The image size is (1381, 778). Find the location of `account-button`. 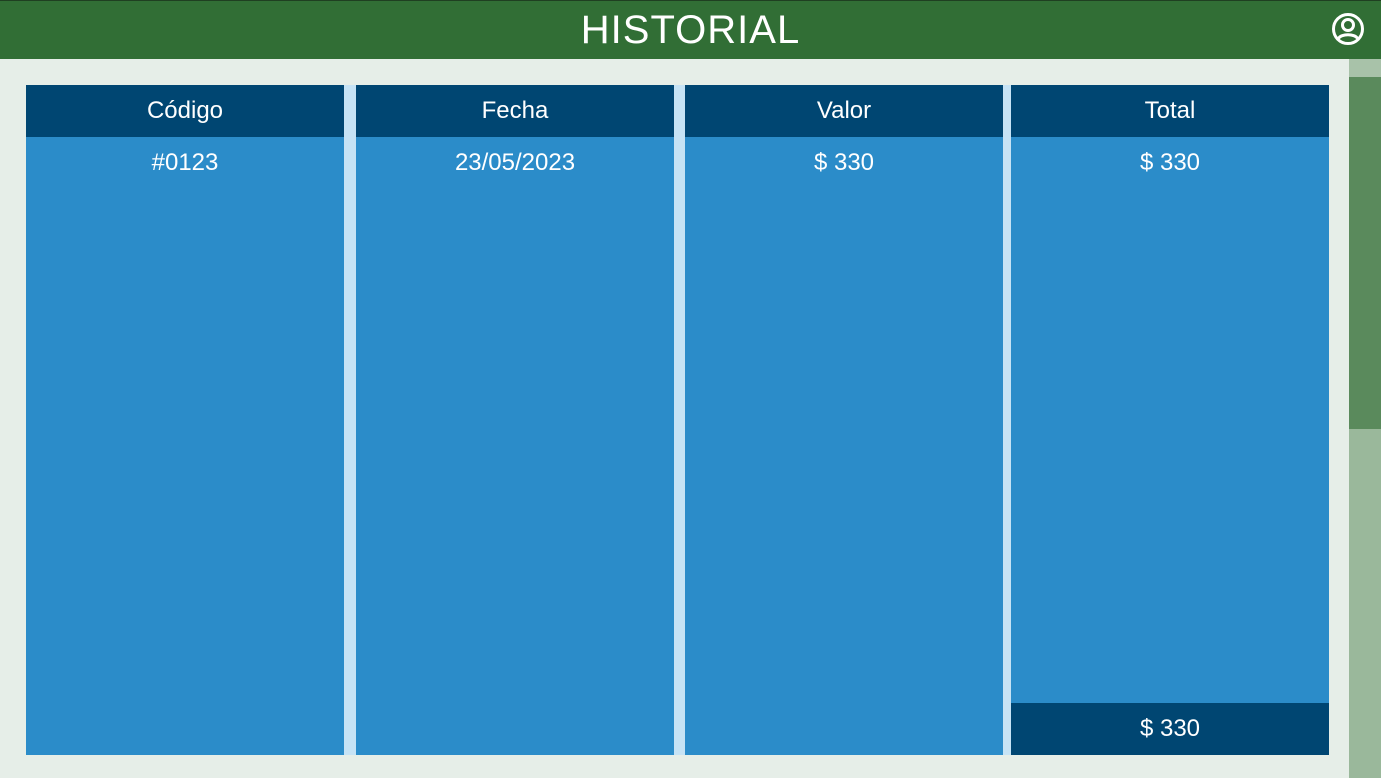

account-button is located at coordinates (1348, 29).